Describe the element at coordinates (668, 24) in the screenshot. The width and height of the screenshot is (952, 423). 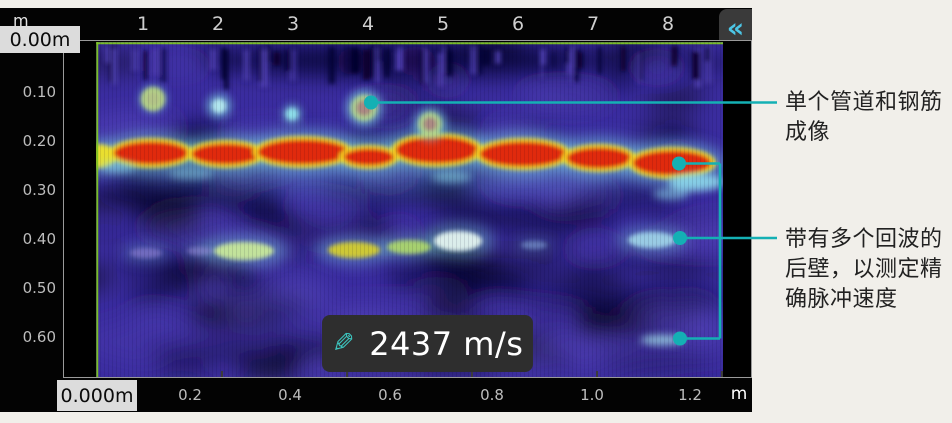
I see `marker-number: 8` at that location.